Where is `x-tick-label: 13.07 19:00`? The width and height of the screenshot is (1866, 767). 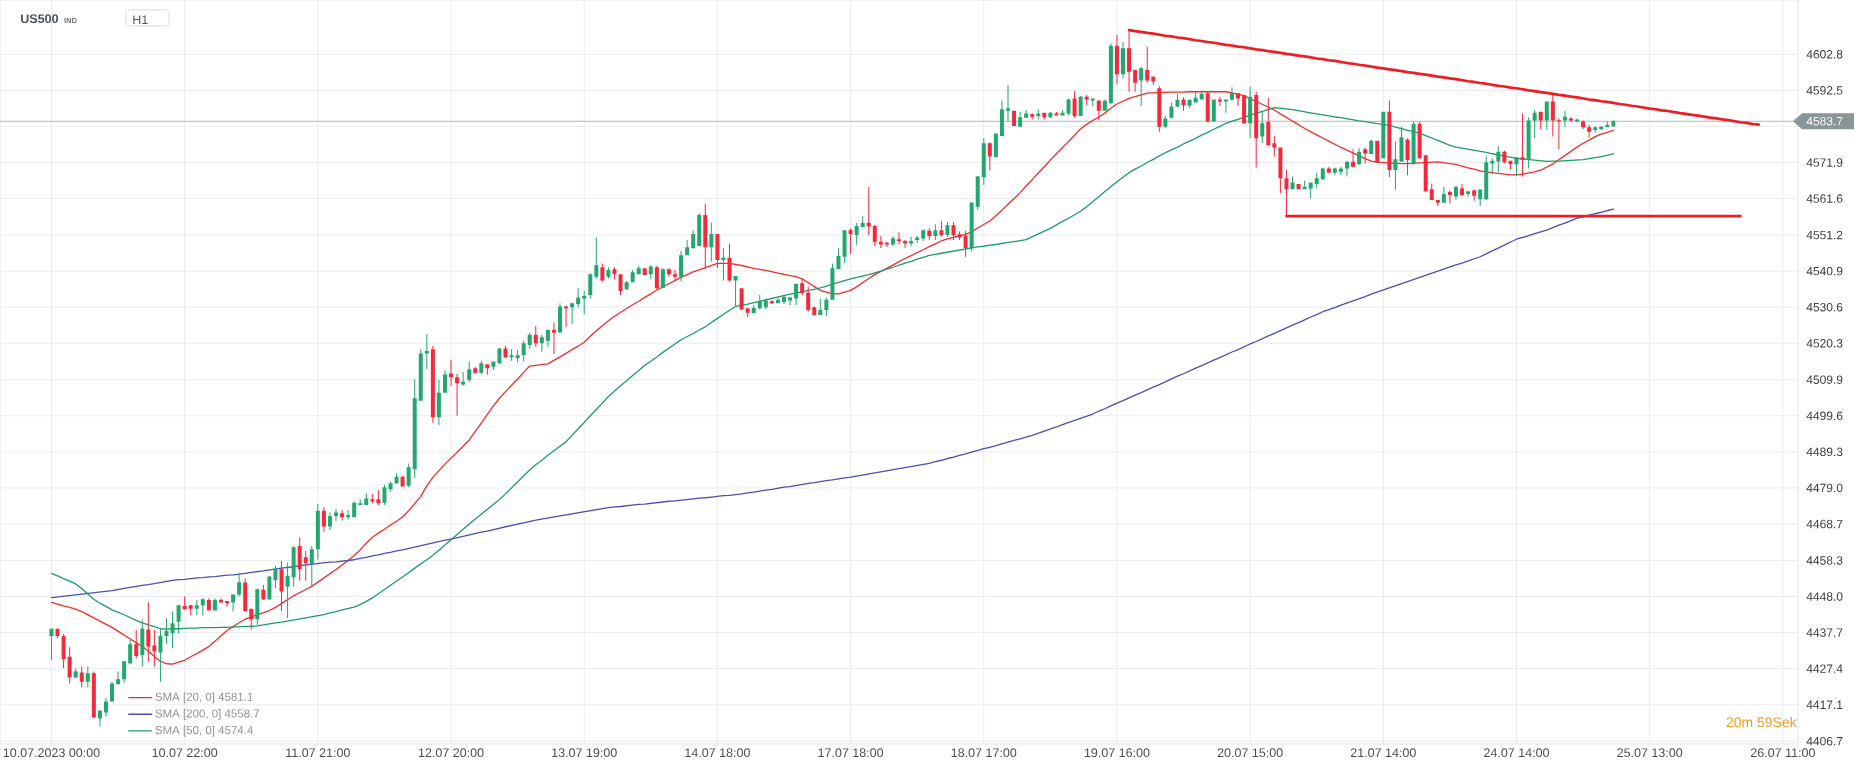 x-tick-label: 13.07 19:00 is located at coordinates (584, 753).